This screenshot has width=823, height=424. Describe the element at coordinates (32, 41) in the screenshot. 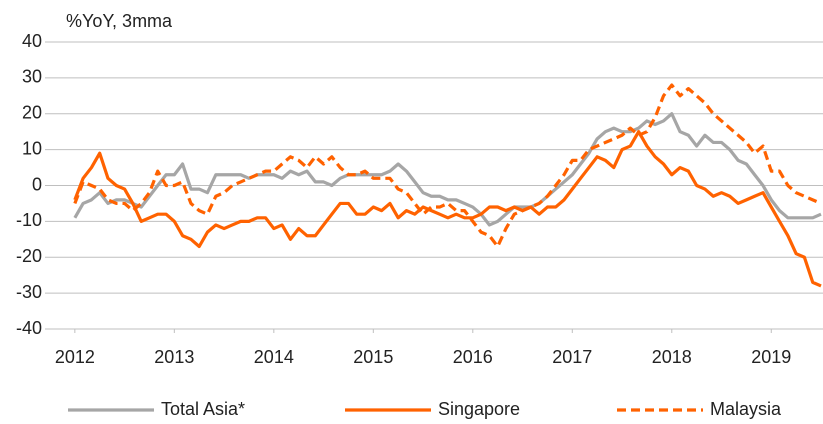

I see `y-tick-label: 40` at that location.